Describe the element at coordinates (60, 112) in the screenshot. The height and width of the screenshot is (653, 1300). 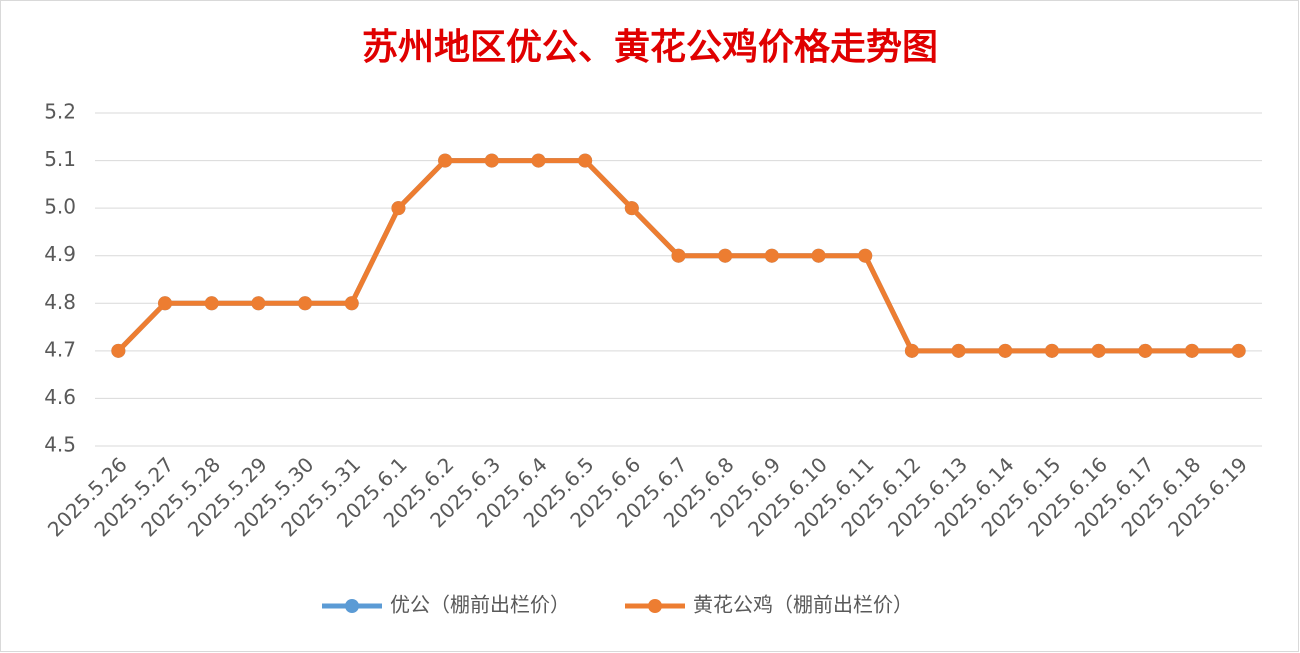
I see `y-tick-label: 5.2` at that location.